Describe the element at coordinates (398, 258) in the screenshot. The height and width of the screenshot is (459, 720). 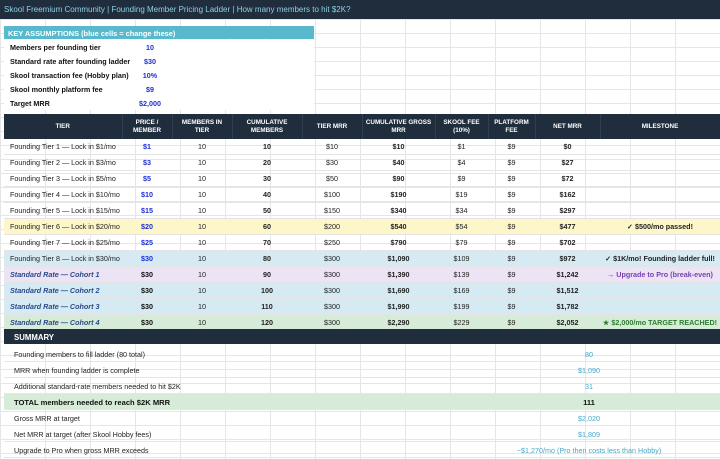
I see `row-gross-cell: $1,090` at that location.